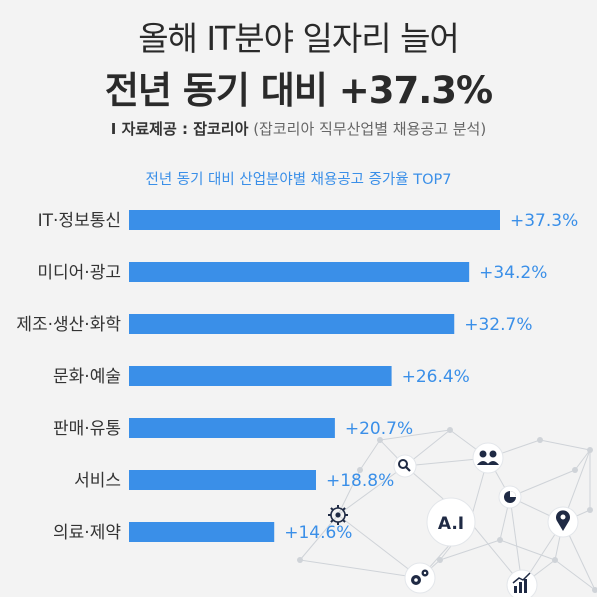 Image resolution: width=597 pixels, height=597 pixels. Describe the element at coordinates (298, 90) in the screenshot. I see `page-title-line2: 전년 동기 대비 +37.3%` at that location.